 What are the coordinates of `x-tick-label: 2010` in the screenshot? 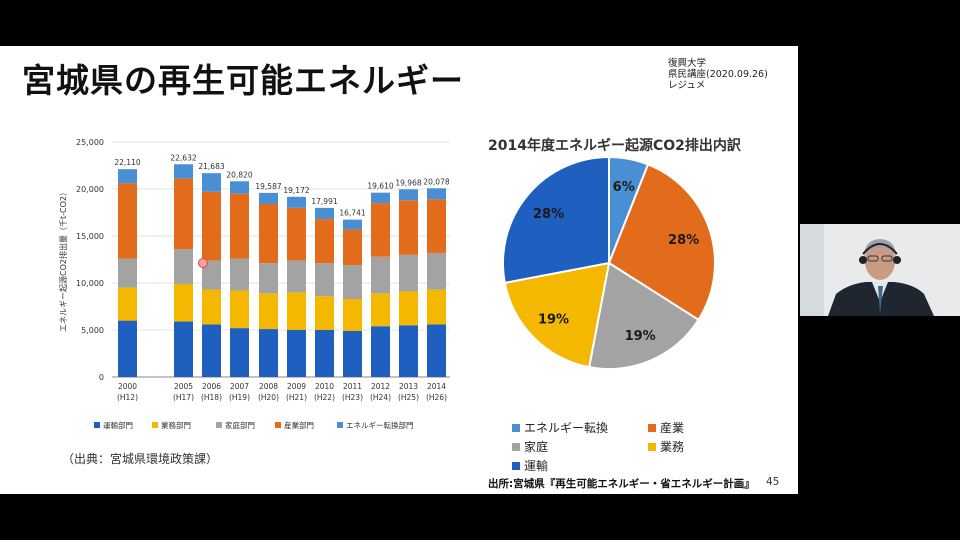 It's located at (324, 386).